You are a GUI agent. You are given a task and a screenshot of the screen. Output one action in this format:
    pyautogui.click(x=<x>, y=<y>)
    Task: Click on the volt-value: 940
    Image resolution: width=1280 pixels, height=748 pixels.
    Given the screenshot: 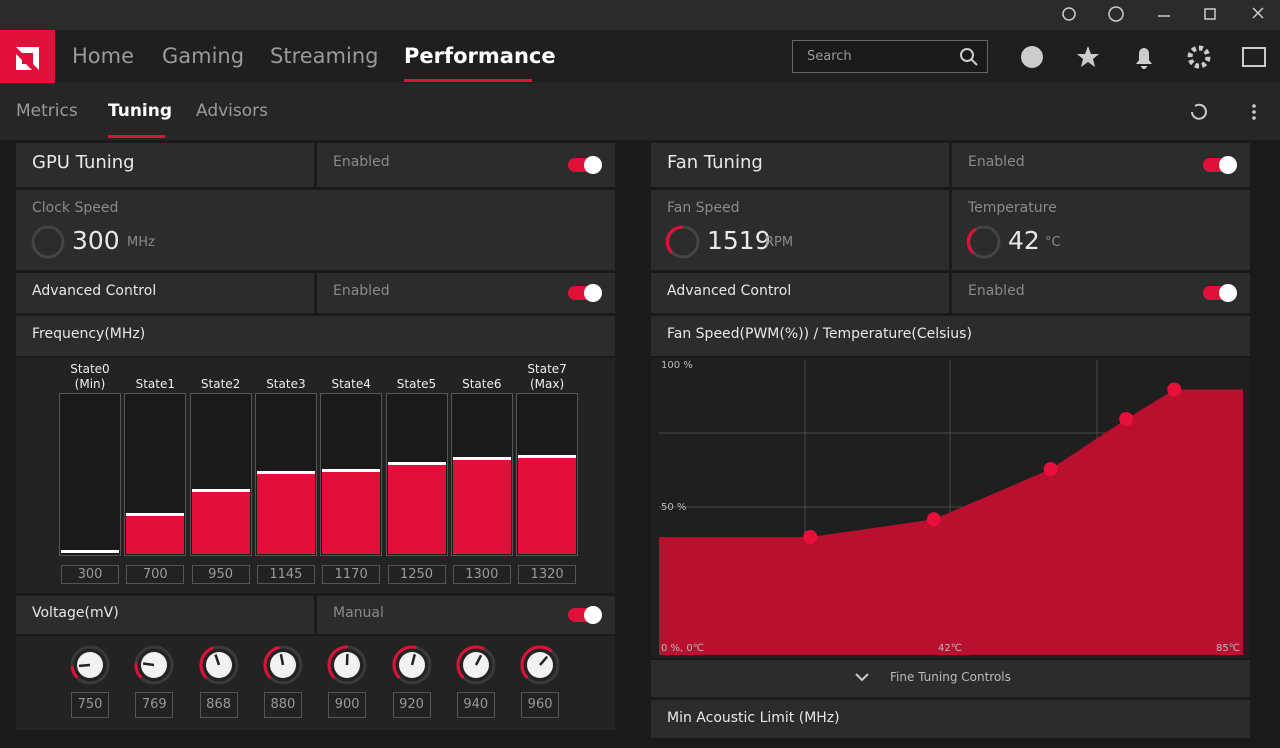 What is the action you would take?
    pyautogui.click(x=475, y=705)
    